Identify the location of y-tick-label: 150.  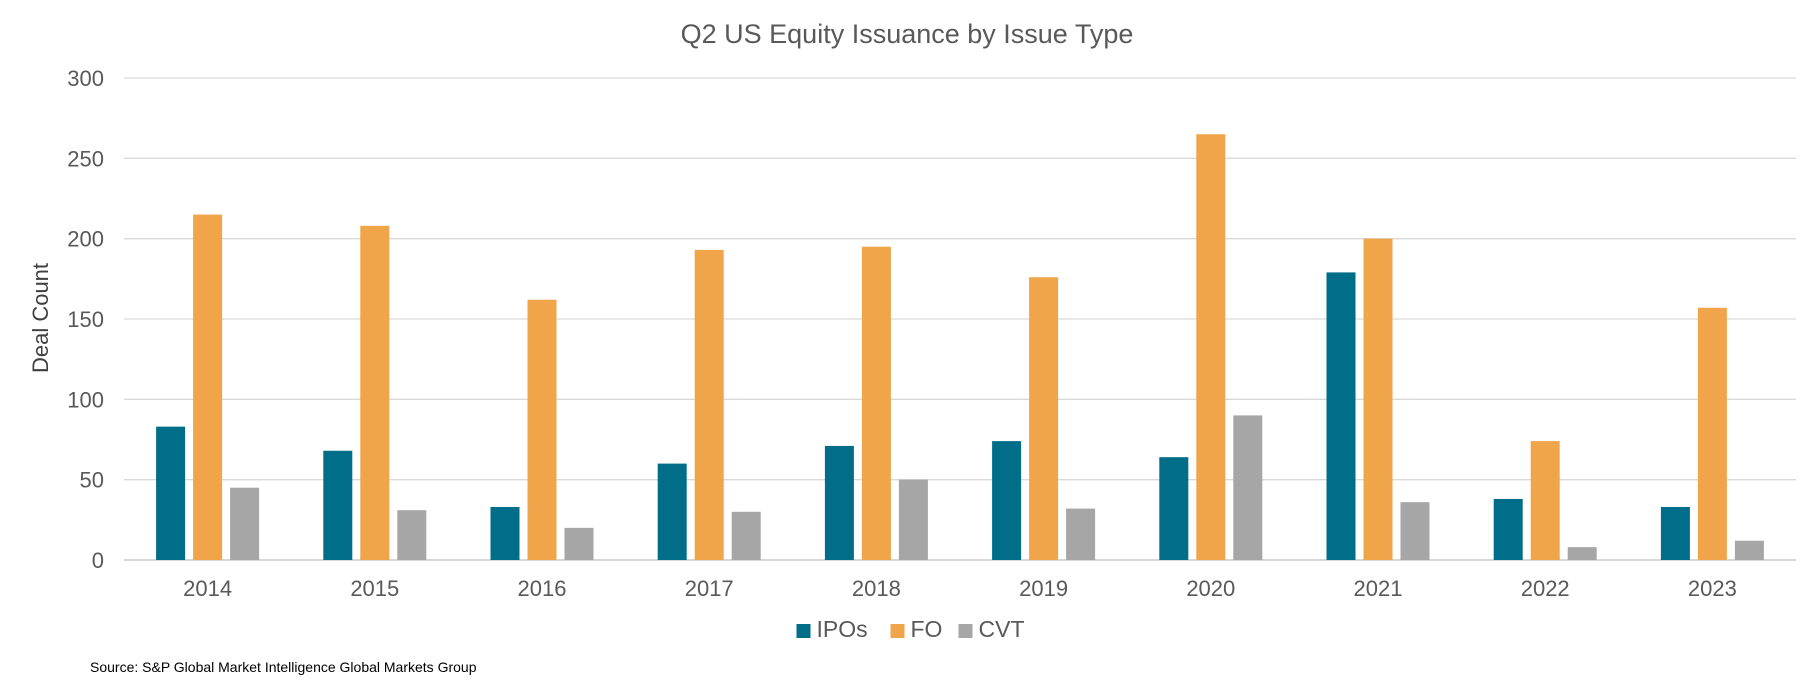
(85, 319).